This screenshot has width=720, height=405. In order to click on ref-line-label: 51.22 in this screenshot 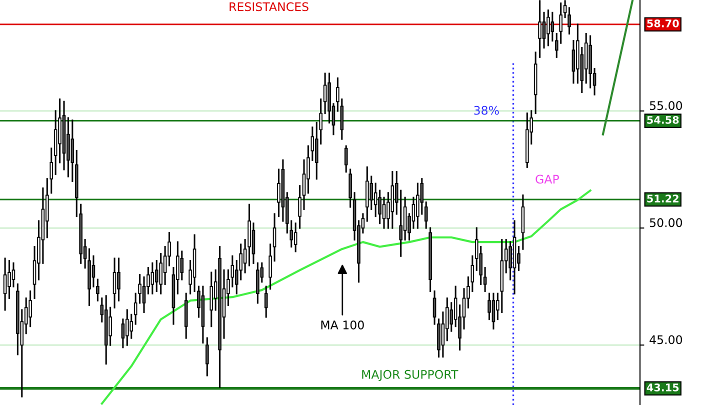, I will do `click(662, 198)`.